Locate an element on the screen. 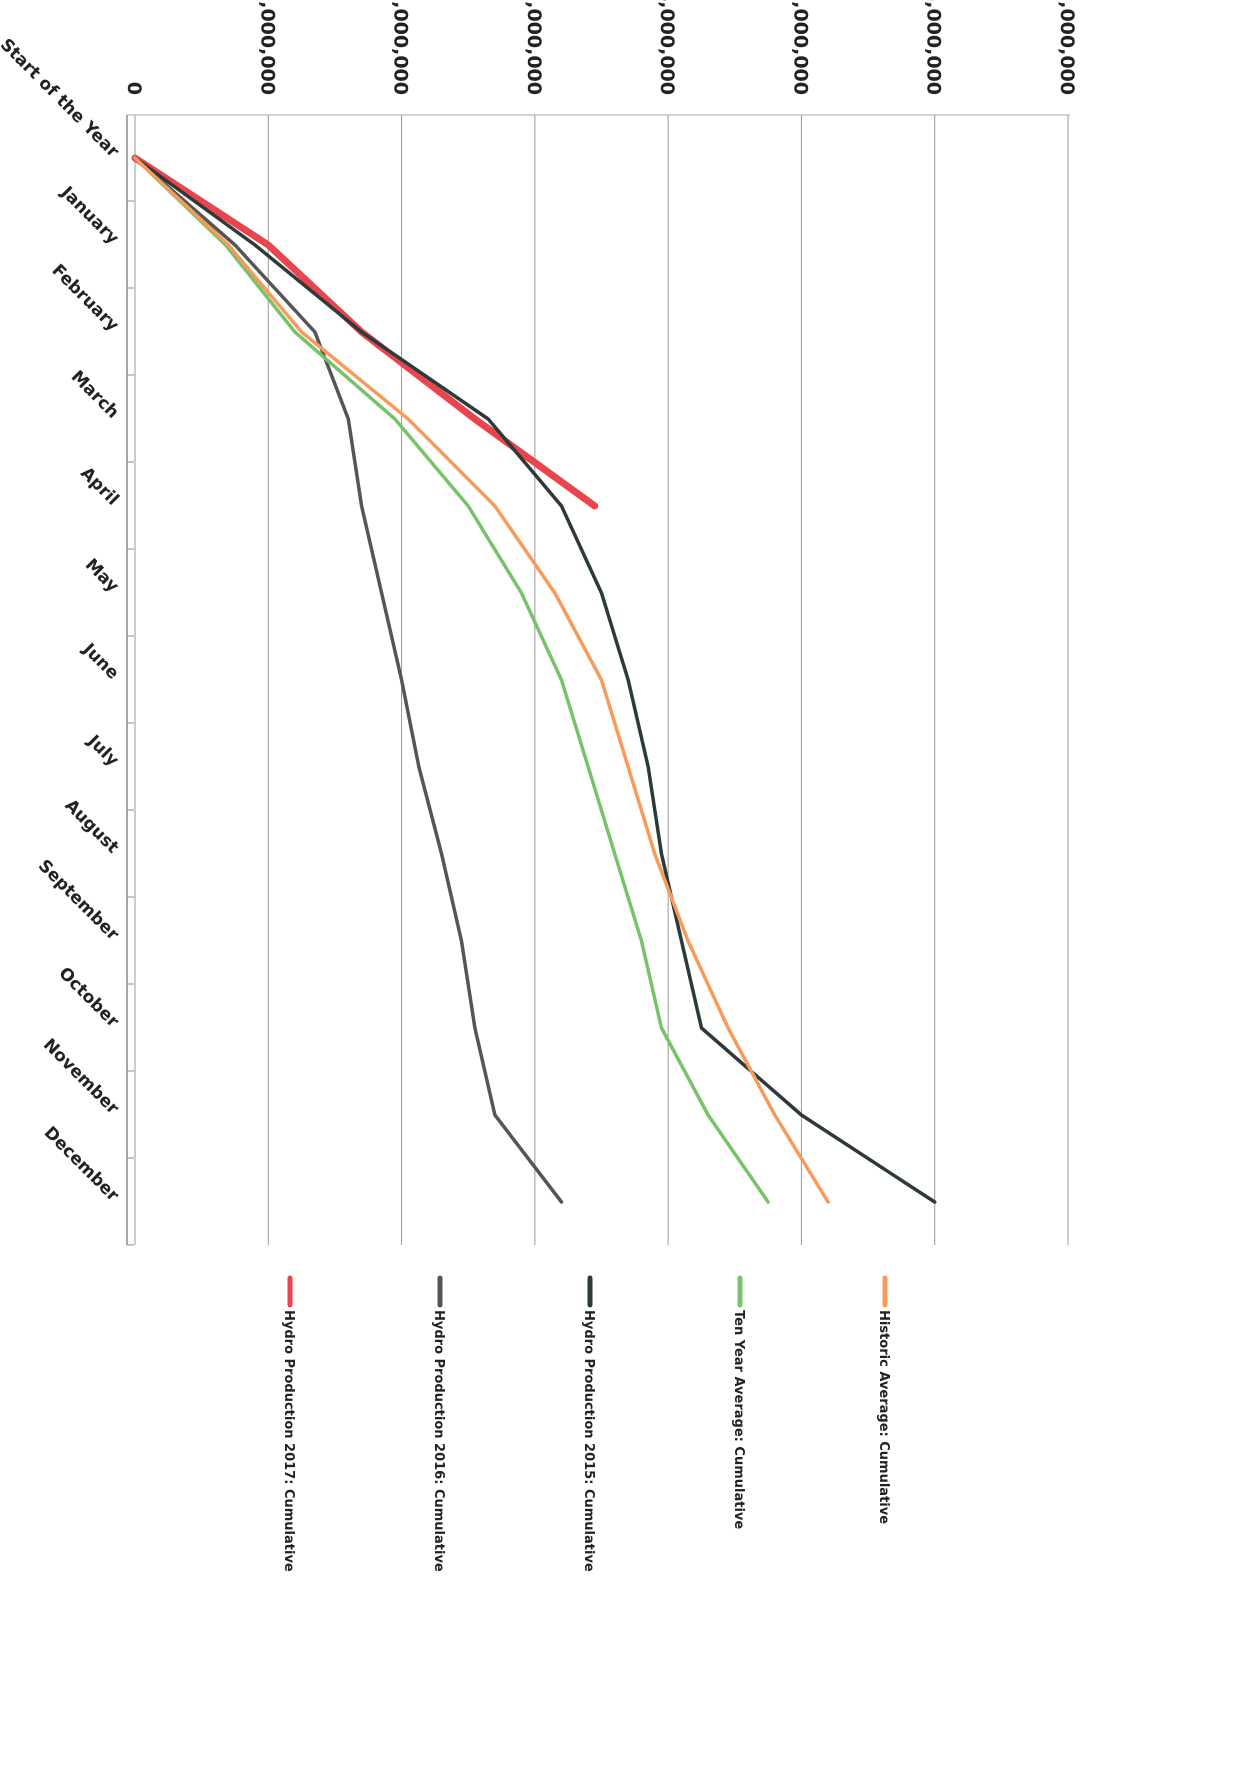  legend-label: Hydro Production 2015: Cumulative is located at coordinates (588, 1441).